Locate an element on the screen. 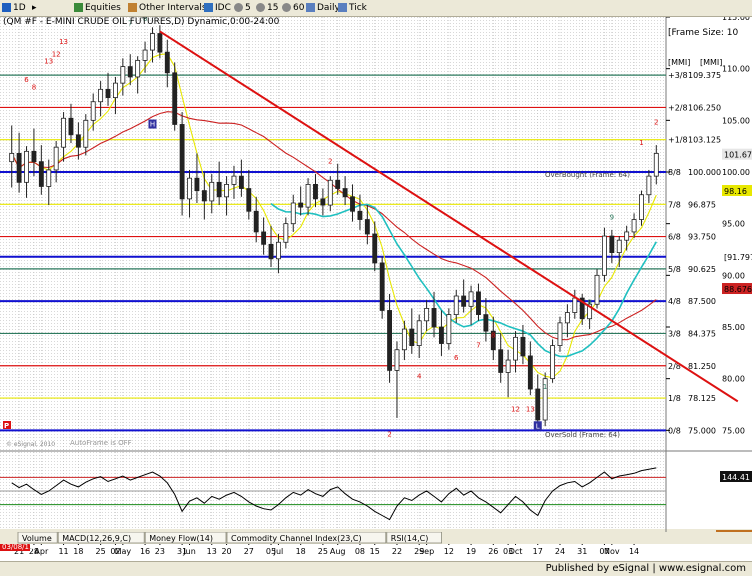 The image size is (752, 576). x-tick-label: Nov is located at coordinates (612, 551).